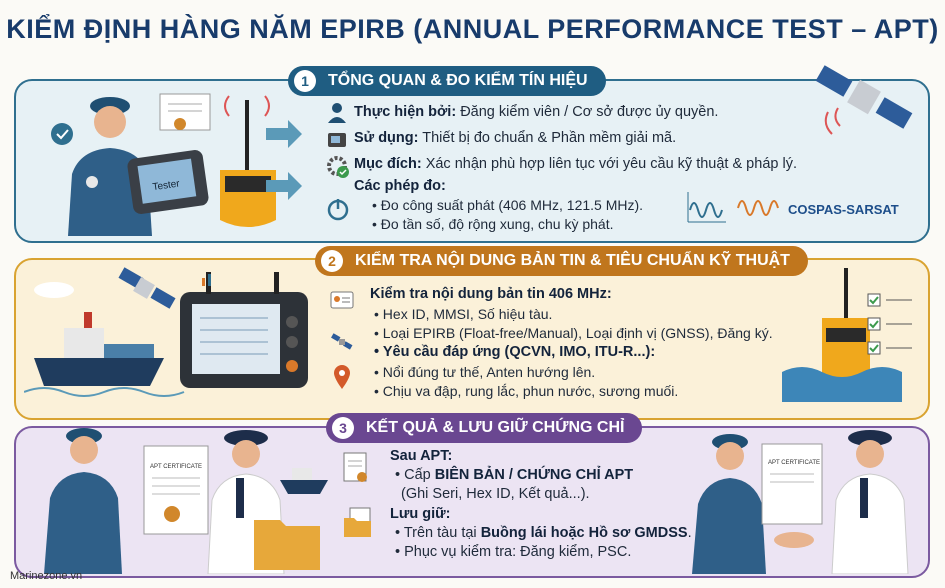 The image size is (945, 588). I want to click on document-icon, so click(355, 467).